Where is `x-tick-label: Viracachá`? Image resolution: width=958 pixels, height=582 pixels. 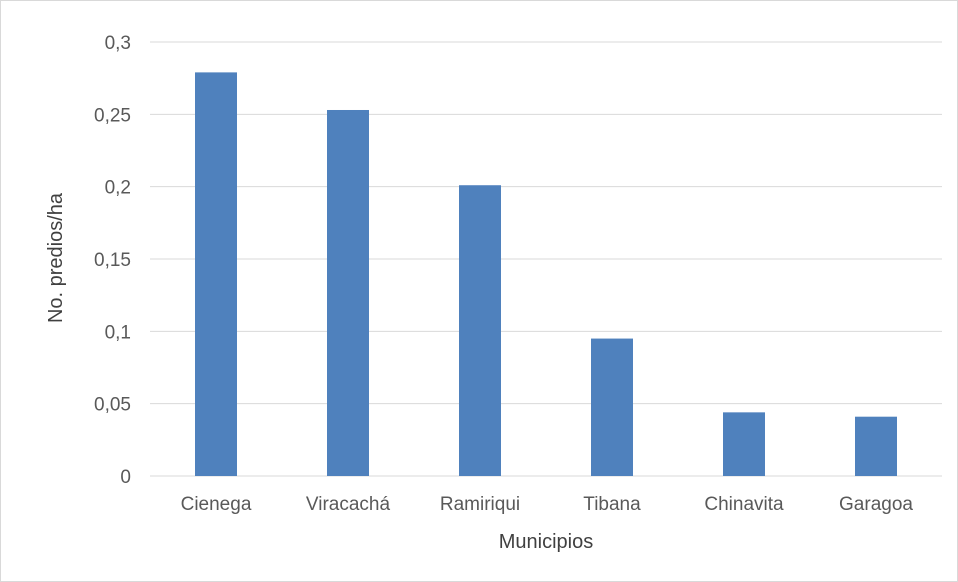 x-tick-label: Viracachá is located at coordinates (348, 504).